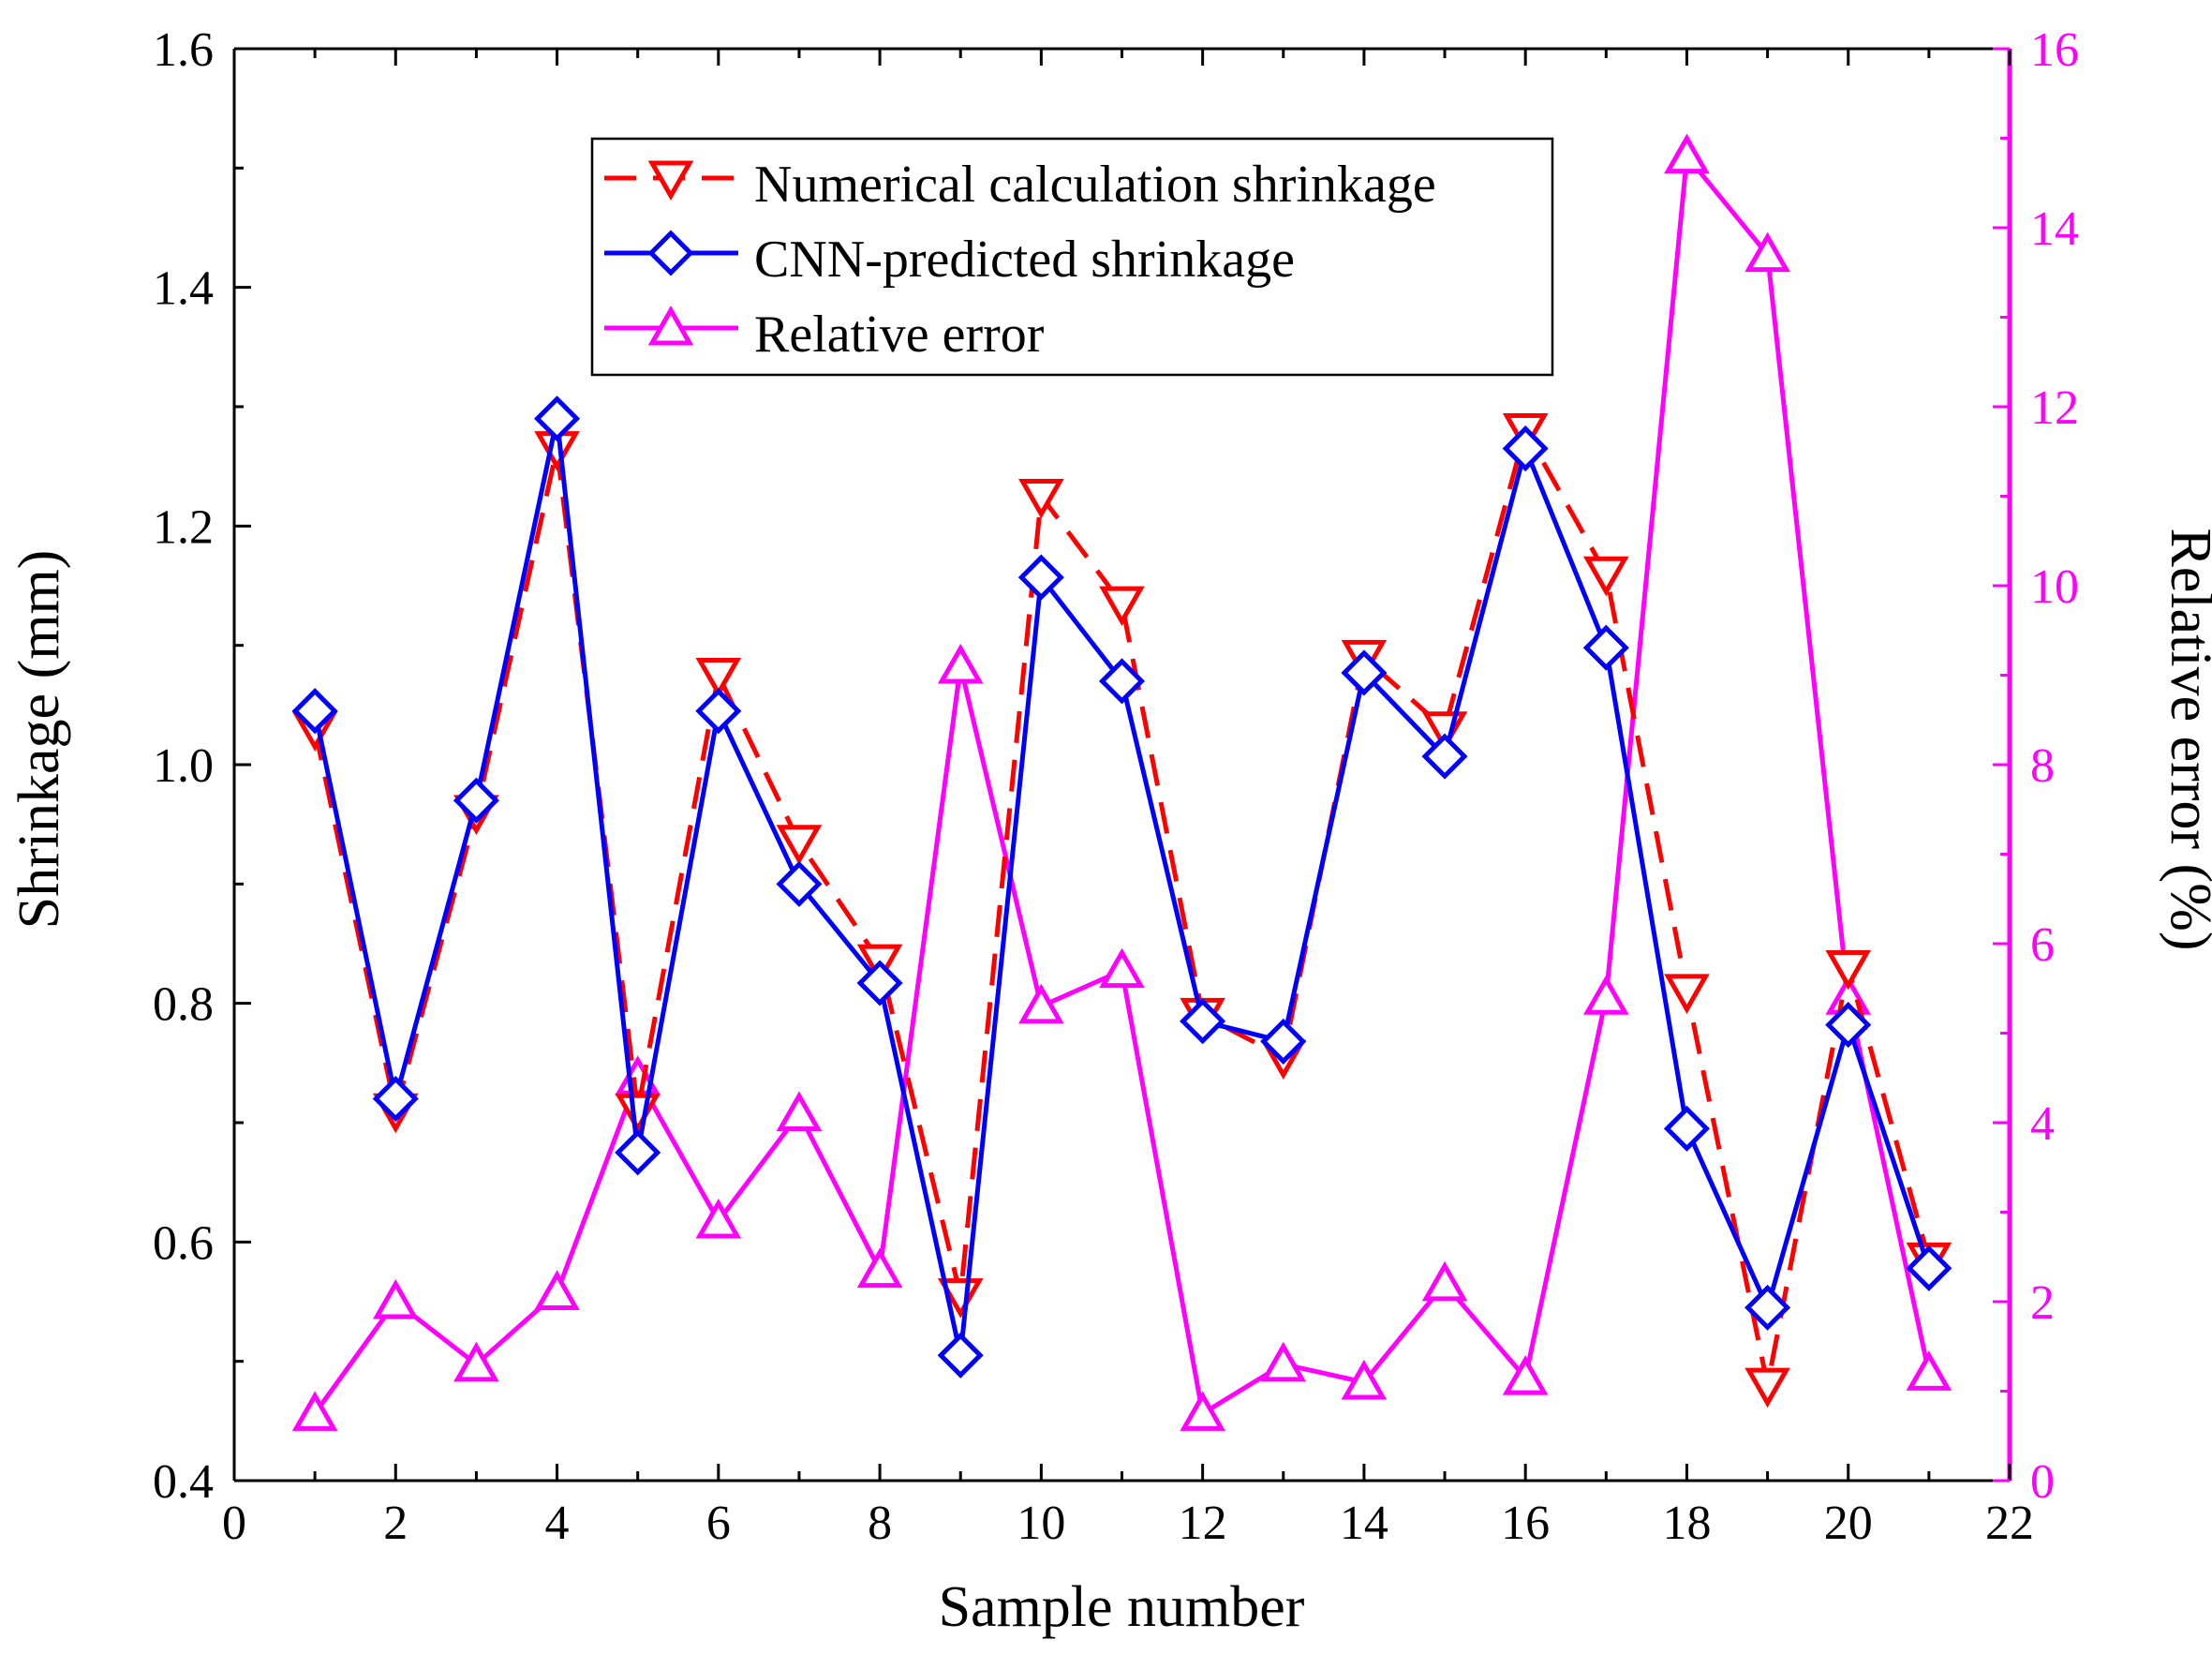 The height and width of the screenshot is (1669, 2212). Describe the element at coordinates (2054, 408) in the screenshot. I see `y2-tick-label: 12` at that location.